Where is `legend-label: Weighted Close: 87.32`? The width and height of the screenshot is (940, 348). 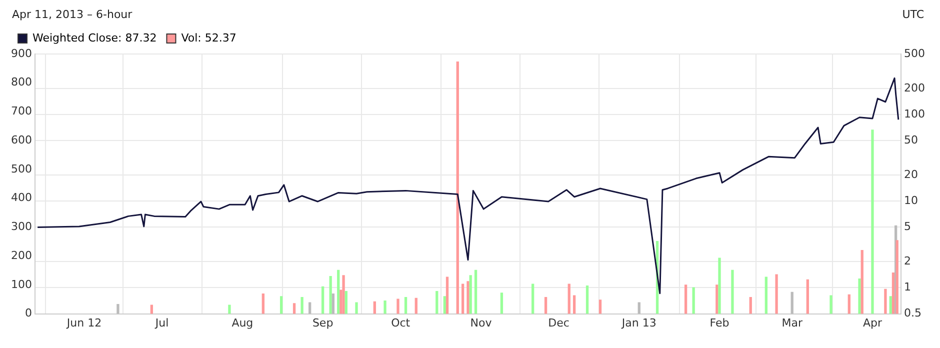
legend-label: Weighted Close: 87.32 is located at coordinates (94, 37).